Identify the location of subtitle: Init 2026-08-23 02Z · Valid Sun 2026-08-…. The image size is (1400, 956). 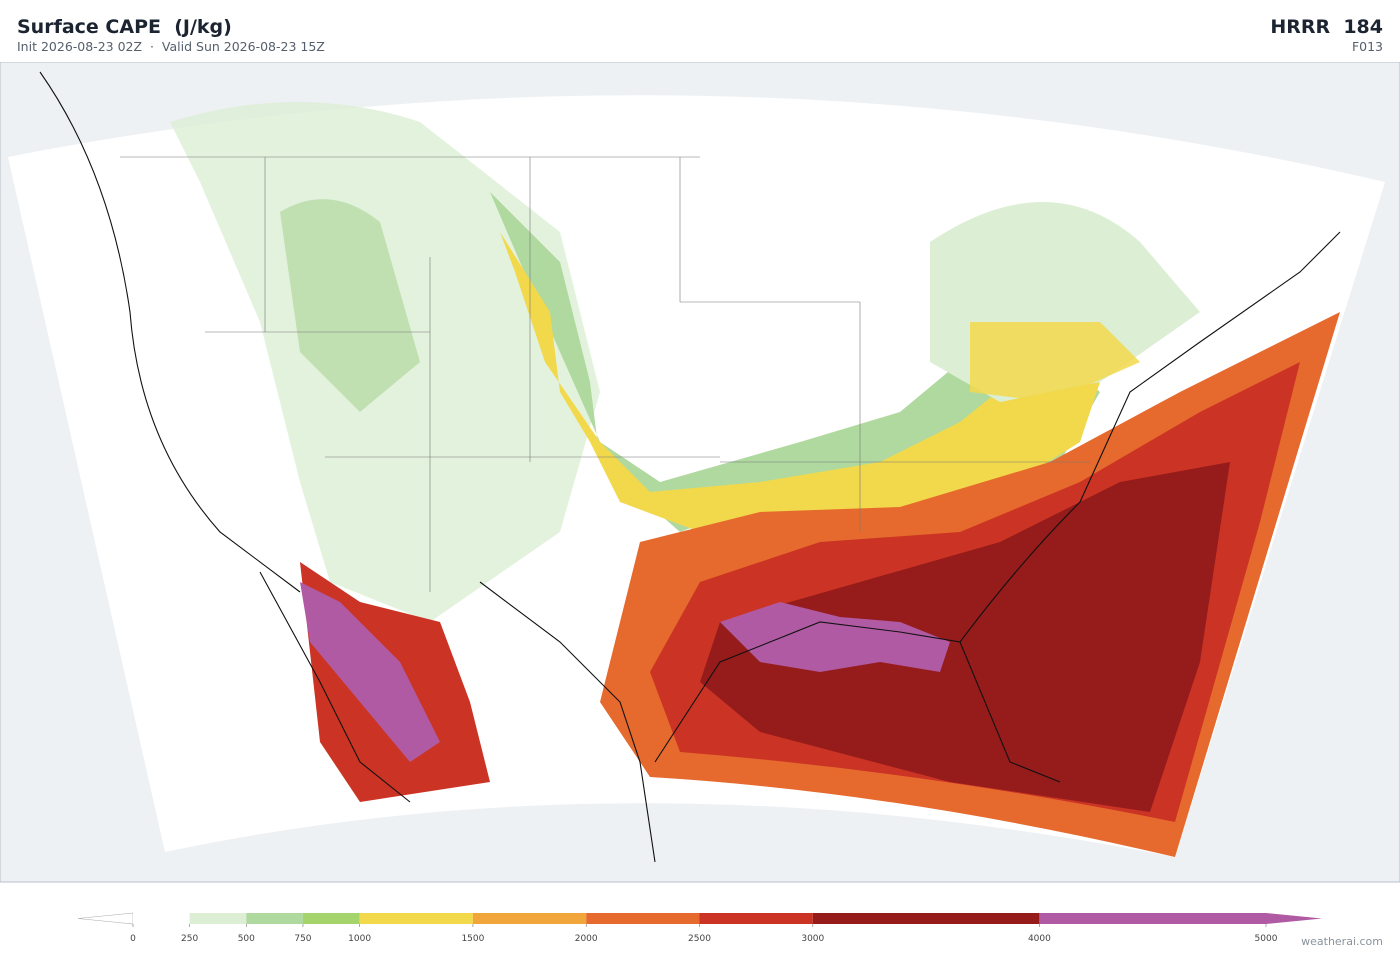
(171, 46).